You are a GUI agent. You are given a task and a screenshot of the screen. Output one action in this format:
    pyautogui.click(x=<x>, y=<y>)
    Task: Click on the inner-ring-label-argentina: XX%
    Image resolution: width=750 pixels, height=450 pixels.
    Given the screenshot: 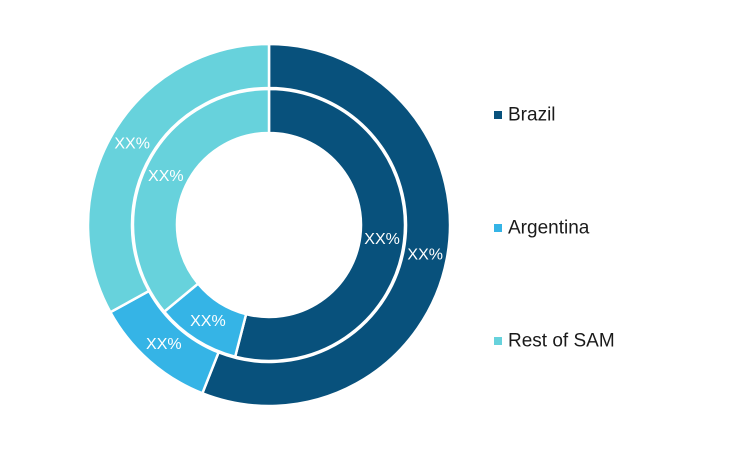 What is the action you would take?
    pyautogui.click(x=208, y=321)
    